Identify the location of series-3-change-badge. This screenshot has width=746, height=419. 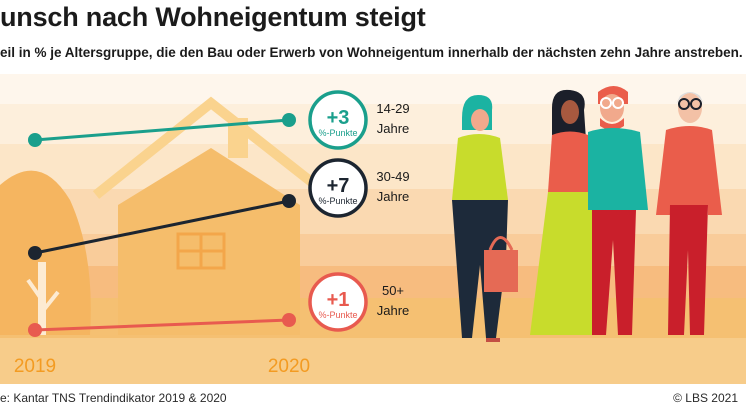
(338, 302).